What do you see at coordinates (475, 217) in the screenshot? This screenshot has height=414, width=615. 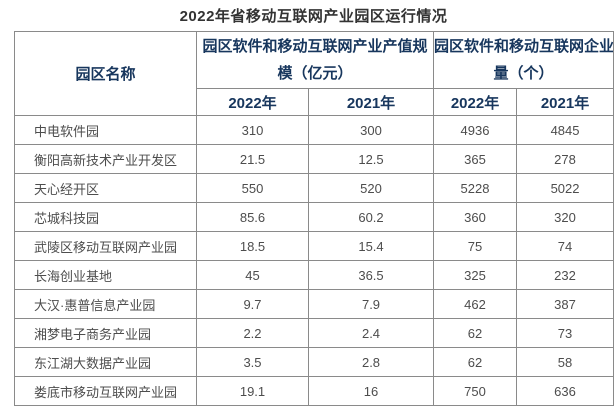 I see `value-cell: 360` at bounding box center [475, 217].